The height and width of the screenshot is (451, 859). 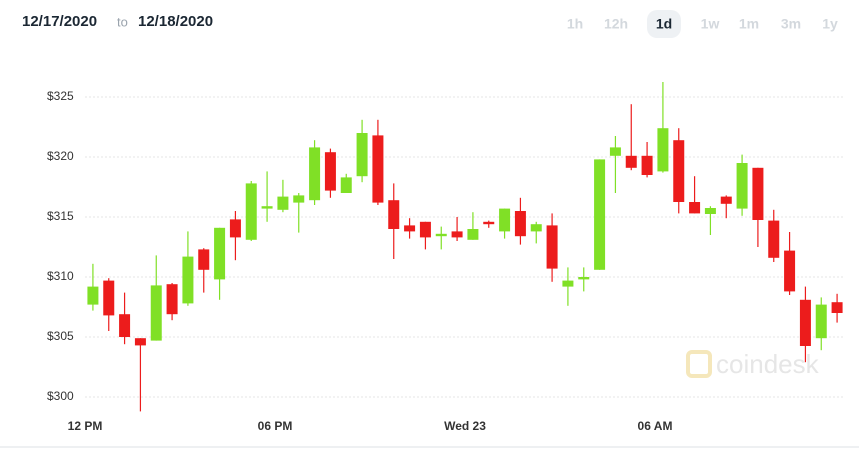 I want to click on x-tick-label: 12 PM, so click(x=85, y=426).